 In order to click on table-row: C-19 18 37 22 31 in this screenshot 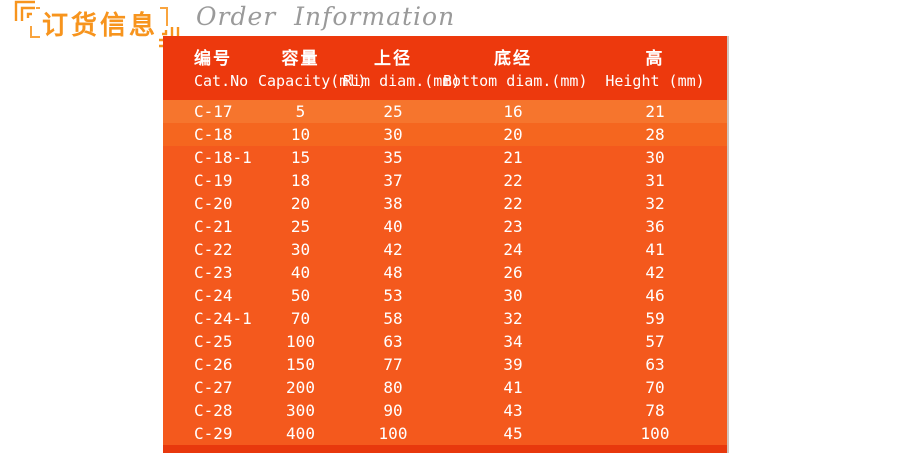, I will do `click(445, 180)`.